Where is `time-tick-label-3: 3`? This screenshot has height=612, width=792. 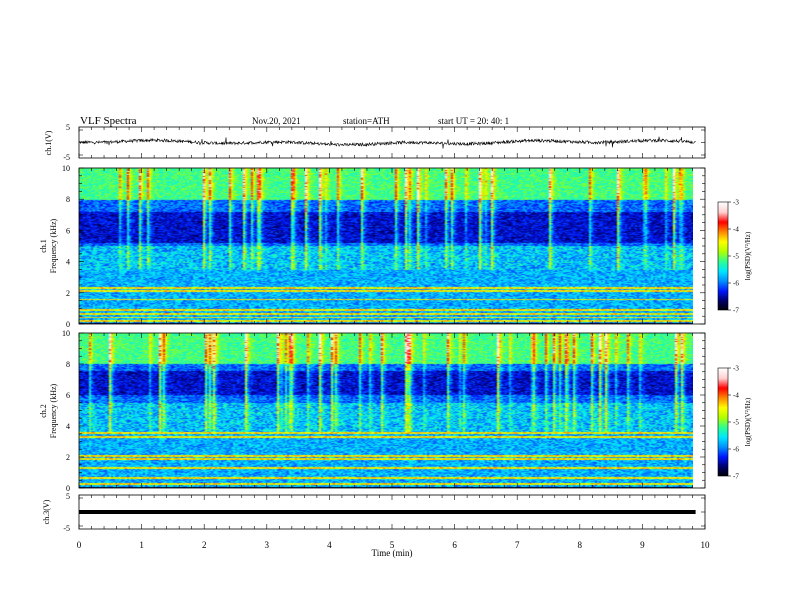 time-tick-label-3: 3 is located at coordinates (267, 545).